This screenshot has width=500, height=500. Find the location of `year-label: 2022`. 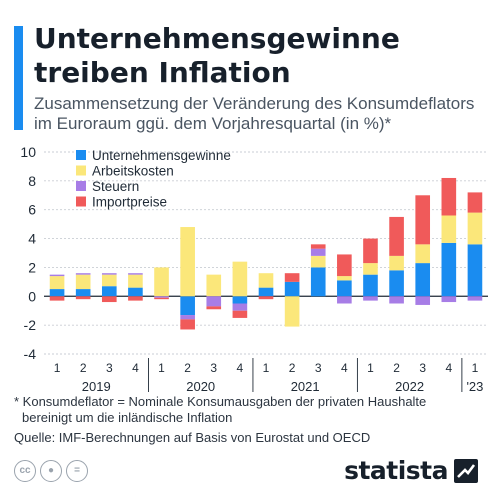

year-label: 2022 is located at coordinates (409, 385).